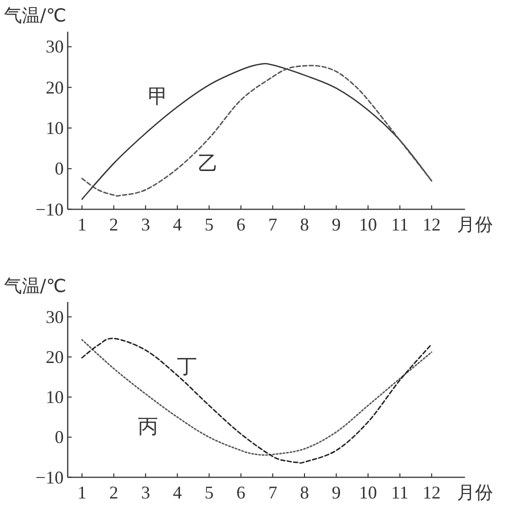 This screenshot has width=513, height=508. Describe the element at coordinates (208, 163) in the screenshot. I see `series-label: 乙` at that location.